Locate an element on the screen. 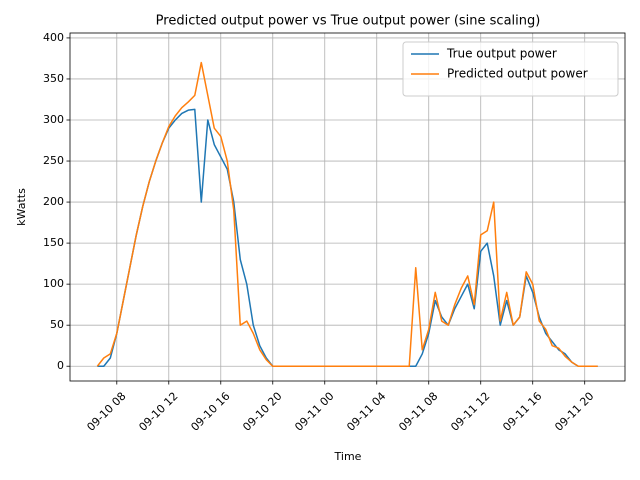 Image resolution: width=640 pixels, height=480 pixels. y-tick-label: 150 is located at coordinates (53, 242).